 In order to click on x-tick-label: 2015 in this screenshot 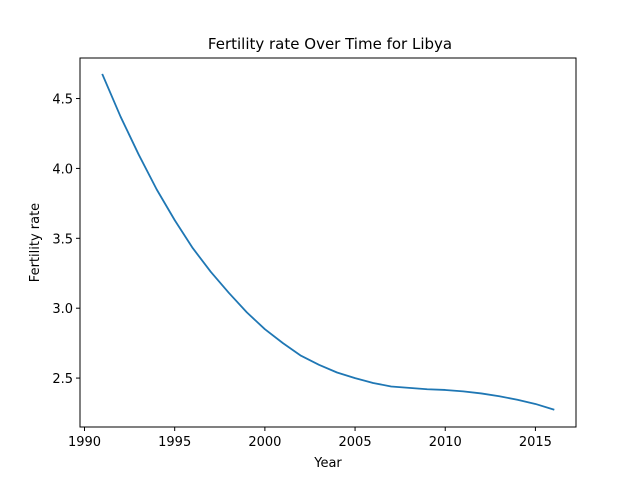, I will do `click(535, 442)`.